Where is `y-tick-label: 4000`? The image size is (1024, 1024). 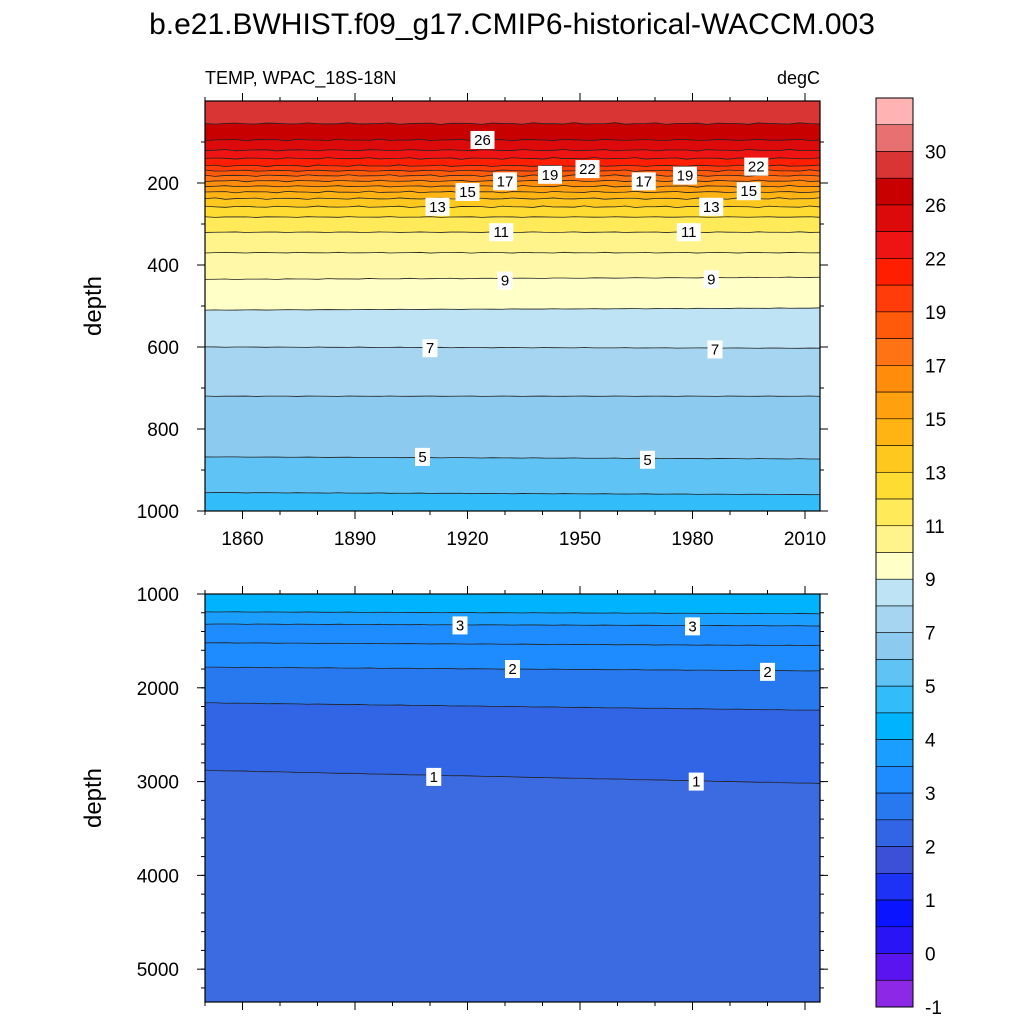 y-tick-label: 4000 is located at coordinates (158, 876).